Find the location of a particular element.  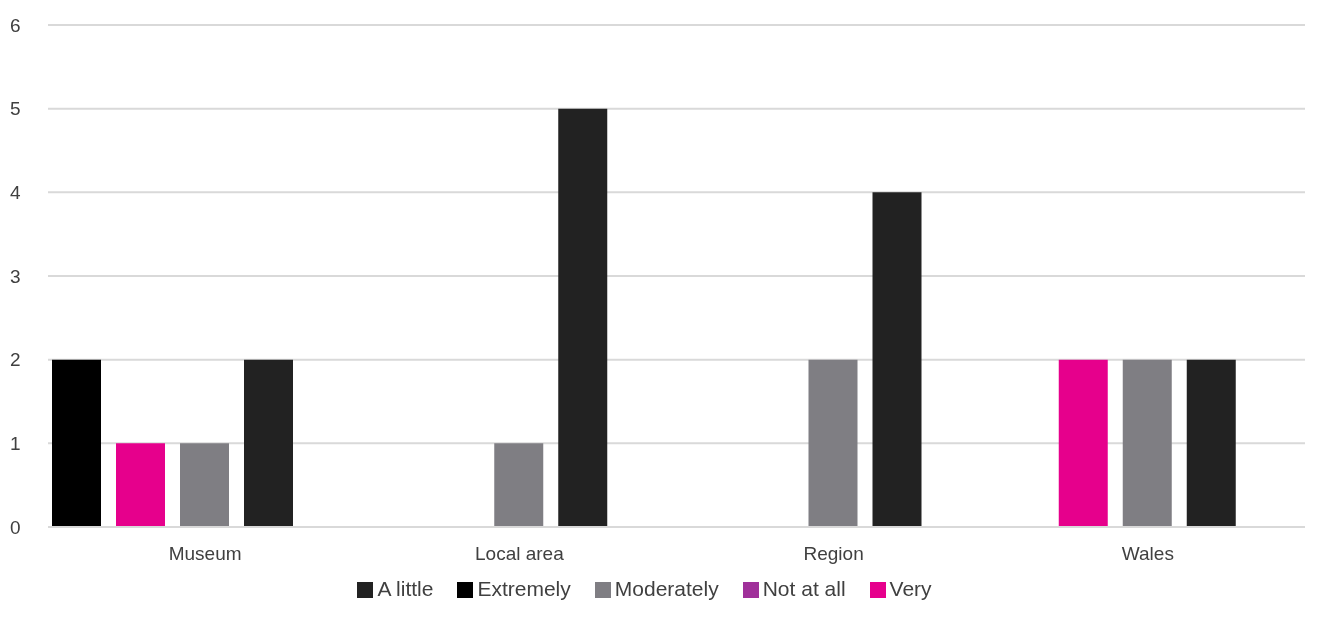

y-tick-label: 2 is located at coordinates (15, 360).